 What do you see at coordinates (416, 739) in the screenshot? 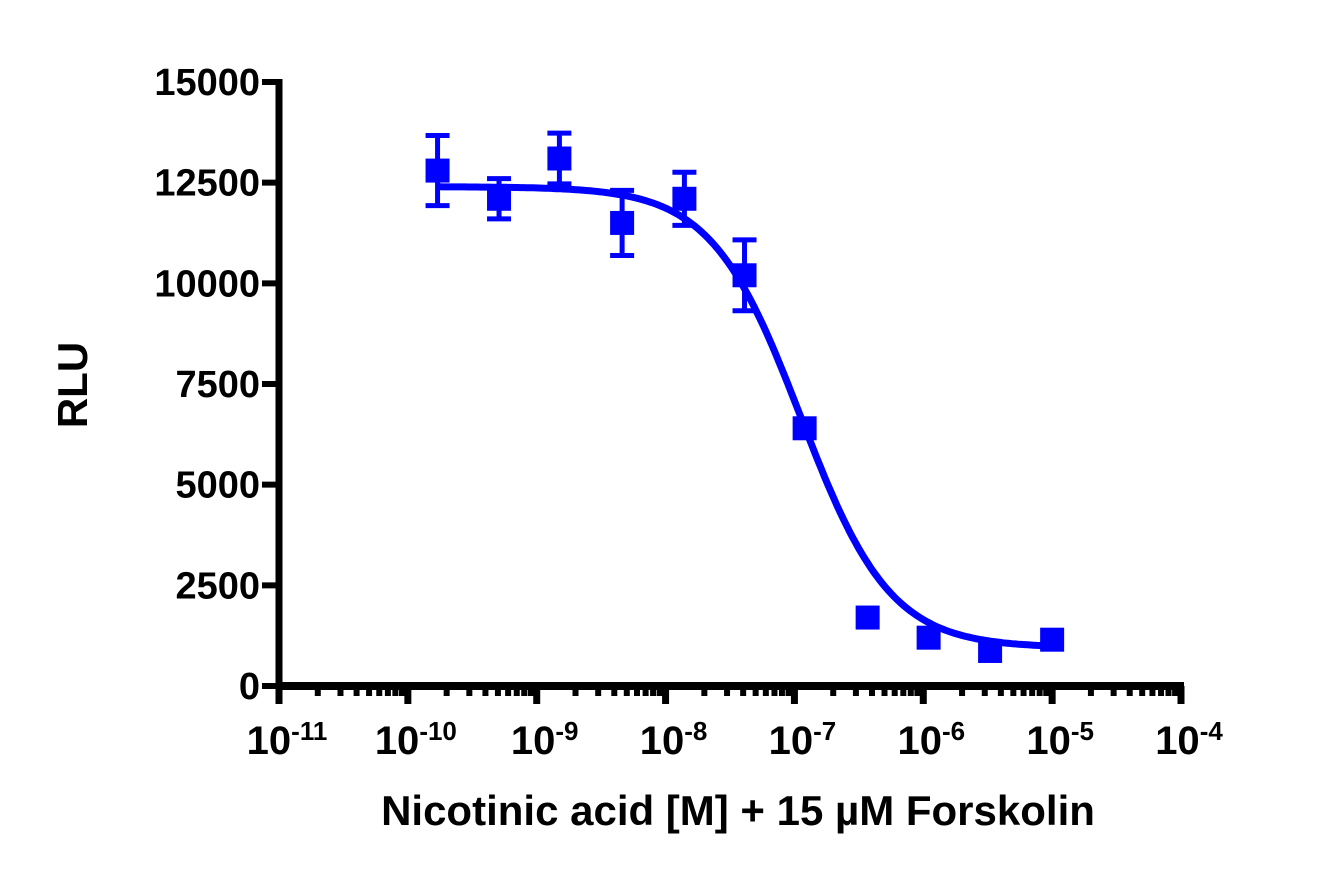
I see `x-tick-label: 10⁻¹⁰` at bounding box center [416, 739].